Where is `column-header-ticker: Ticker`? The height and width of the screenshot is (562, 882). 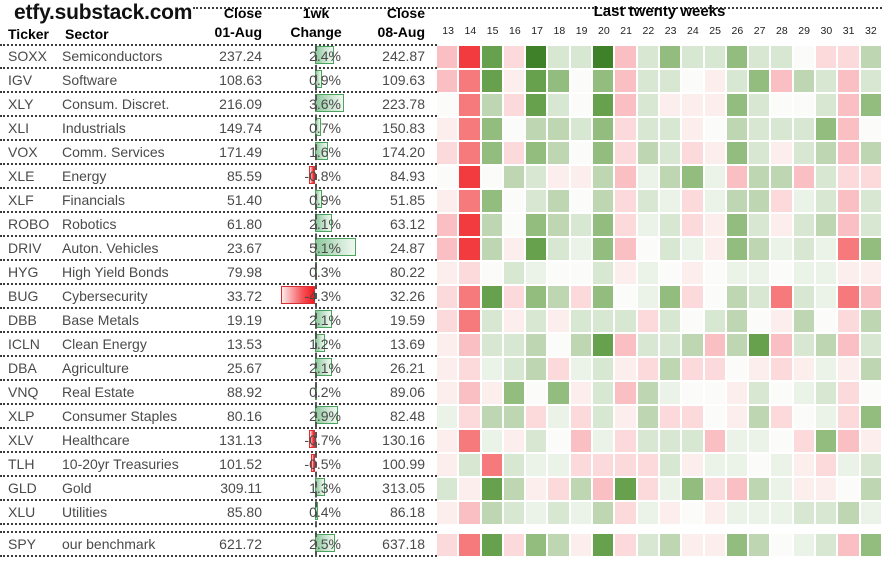
column-header-ticker: Ticker is located at coordinates (28, 34).